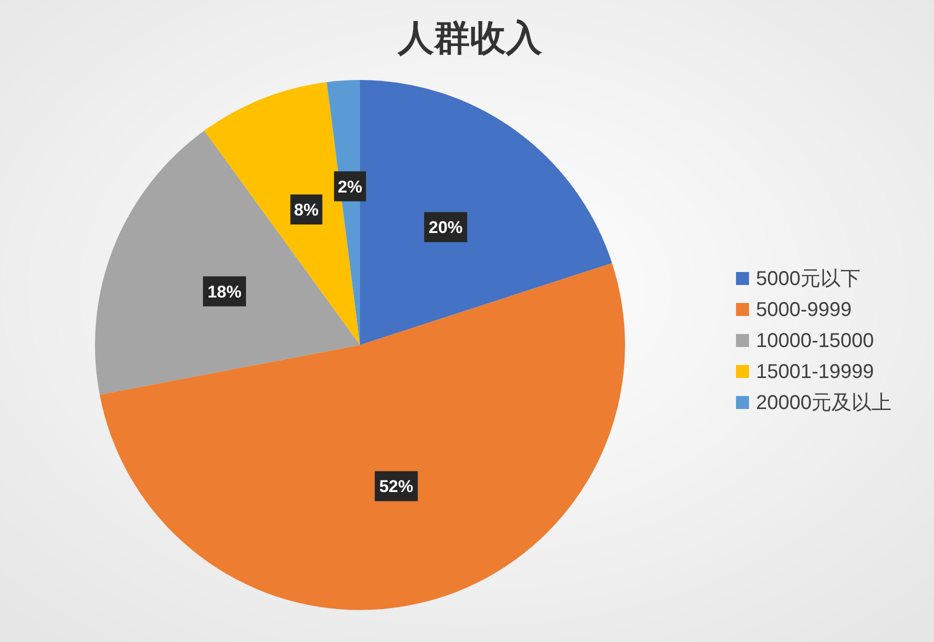  What do you see at coordinates (824, 403) in the screenshot?
I see `legend-label: 20000元及以上` at bounding box center [824, 403].